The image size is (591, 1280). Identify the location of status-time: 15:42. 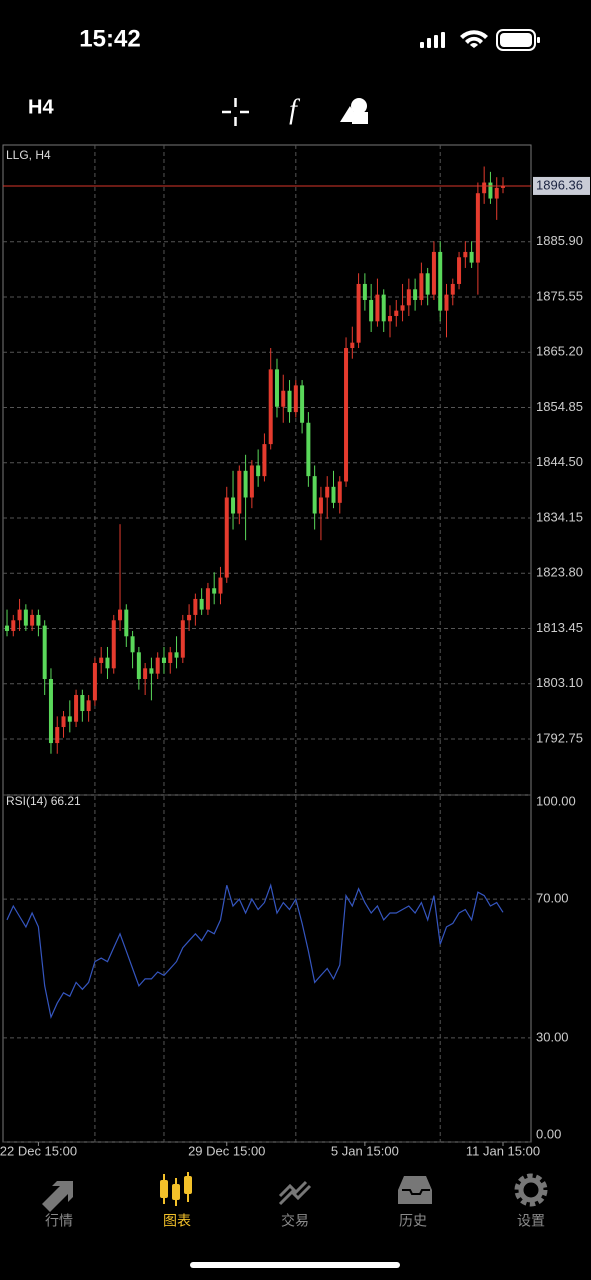
(109, 38).